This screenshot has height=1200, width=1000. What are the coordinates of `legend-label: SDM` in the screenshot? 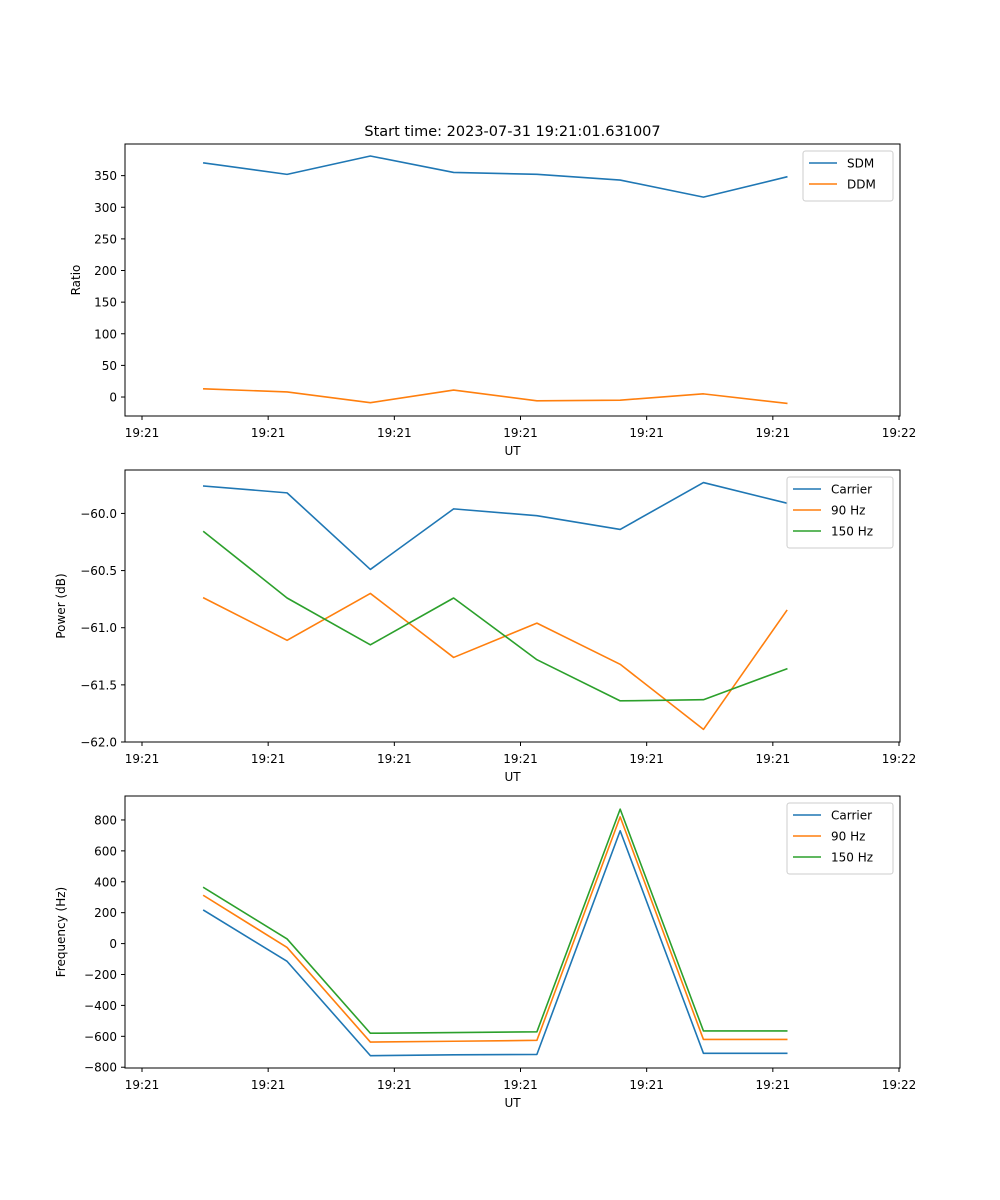 It's located at (860, 164).